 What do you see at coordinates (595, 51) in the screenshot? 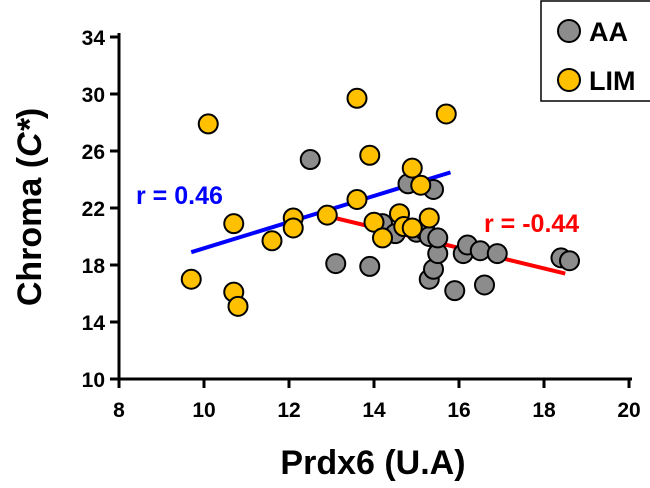
I see `legend: AA LIM` at bounding box center [595, 51].